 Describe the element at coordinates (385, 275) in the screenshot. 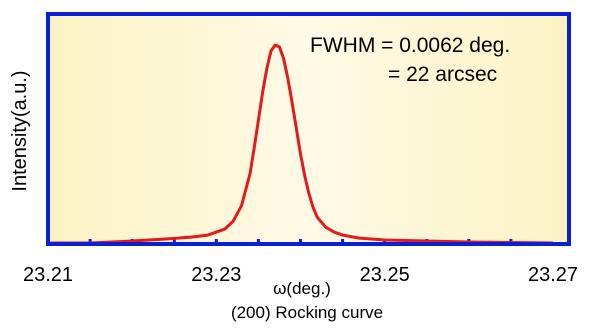

I see `x-tick-label: 23.25` at that location.